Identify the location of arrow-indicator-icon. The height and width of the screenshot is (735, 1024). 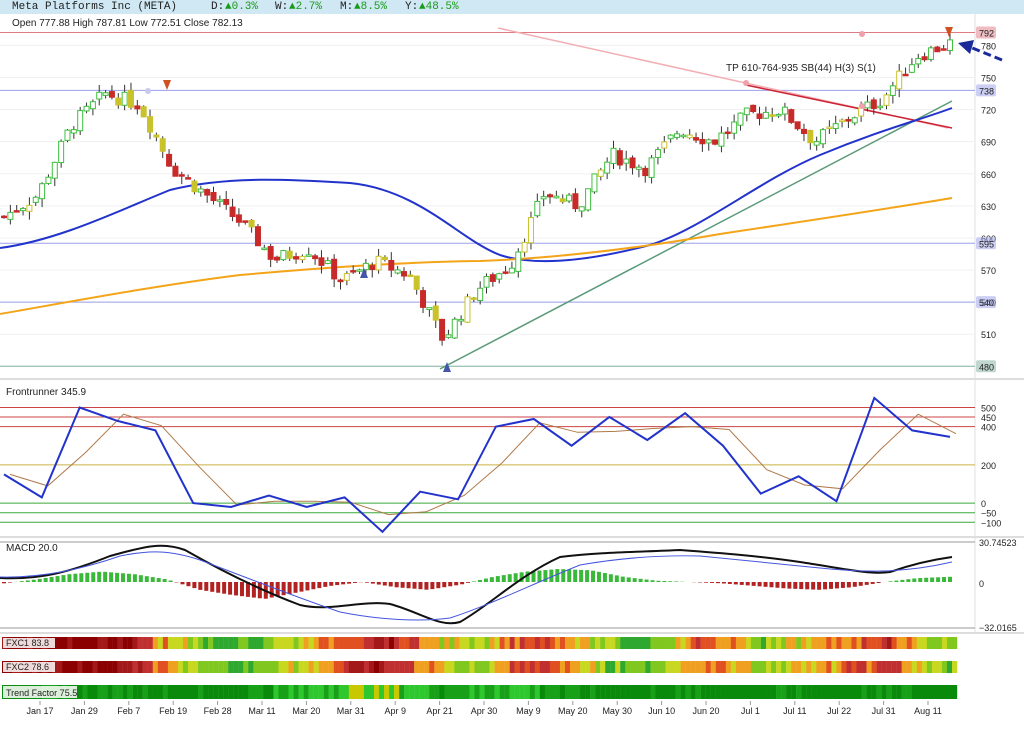
(986, 53).